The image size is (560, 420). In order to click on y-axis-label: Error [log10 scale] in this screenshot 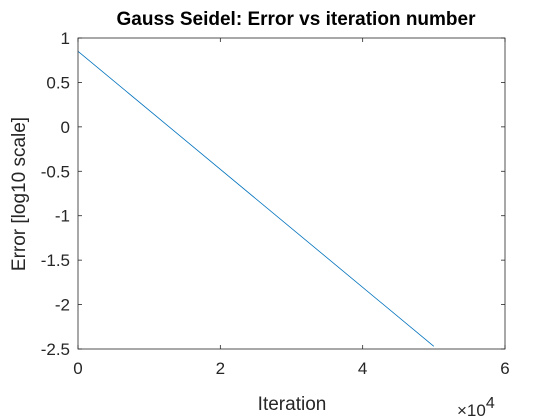, I will do `click(19, 194)`.